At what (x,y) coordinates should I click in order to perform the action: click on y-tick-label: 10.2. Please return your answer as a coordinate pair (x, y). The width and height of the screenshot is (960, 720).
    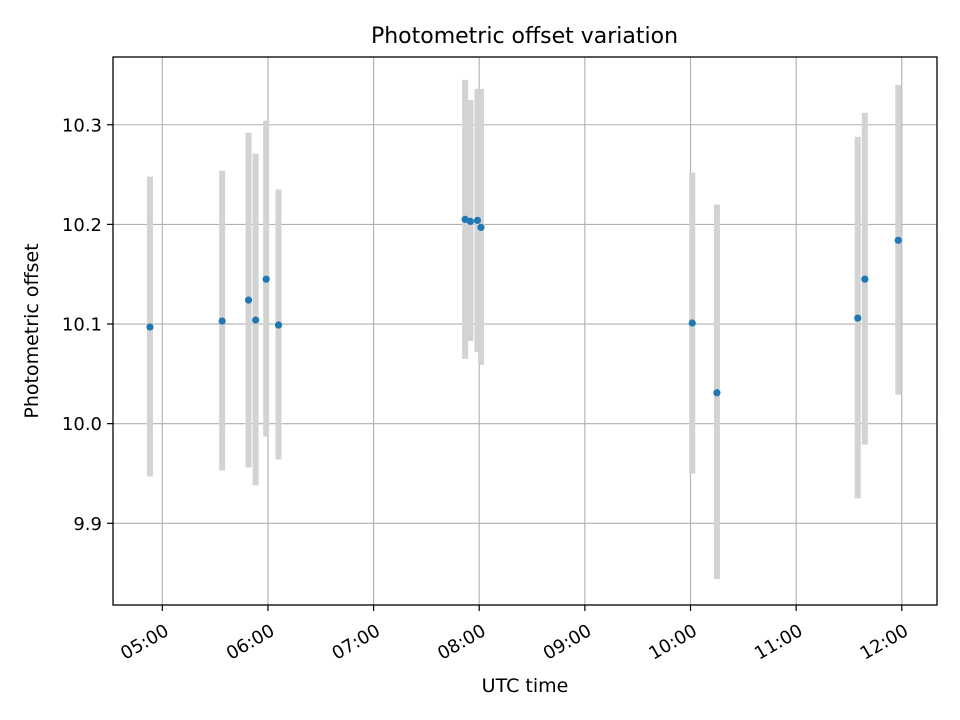
    Looking at the image, I should click on (82, 225).